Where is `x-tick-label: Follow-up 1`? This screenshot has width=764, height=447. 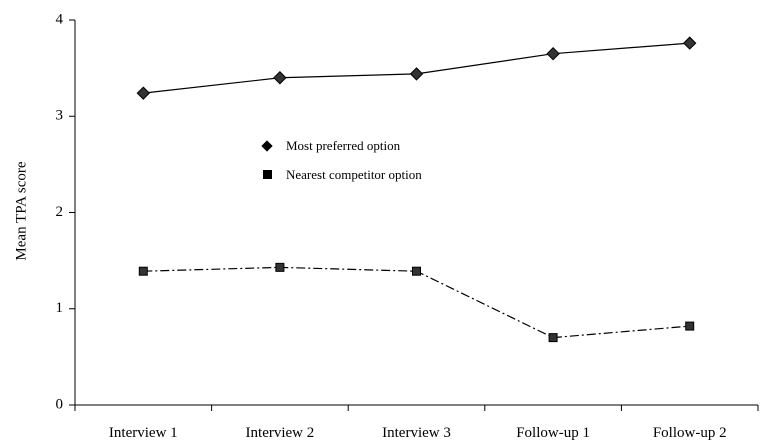 x-tick-label: Follow-up 1 is located at coordinates (553, 433).